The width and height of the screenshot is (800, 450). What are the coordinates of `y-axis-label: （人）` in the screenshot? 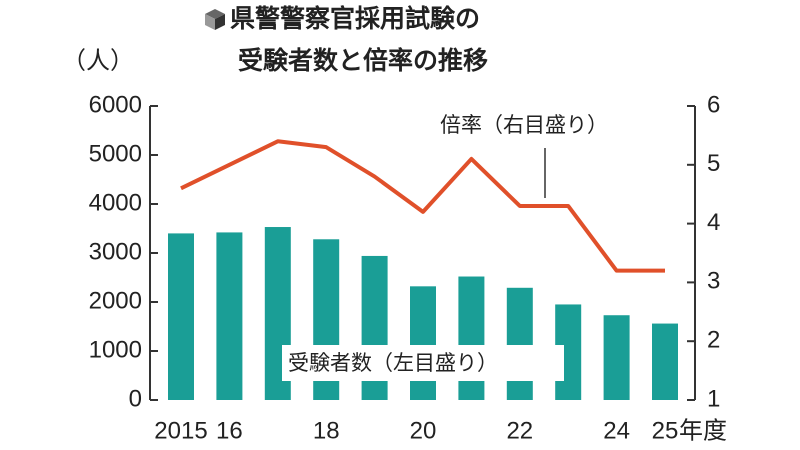 It's located at (98, 60).